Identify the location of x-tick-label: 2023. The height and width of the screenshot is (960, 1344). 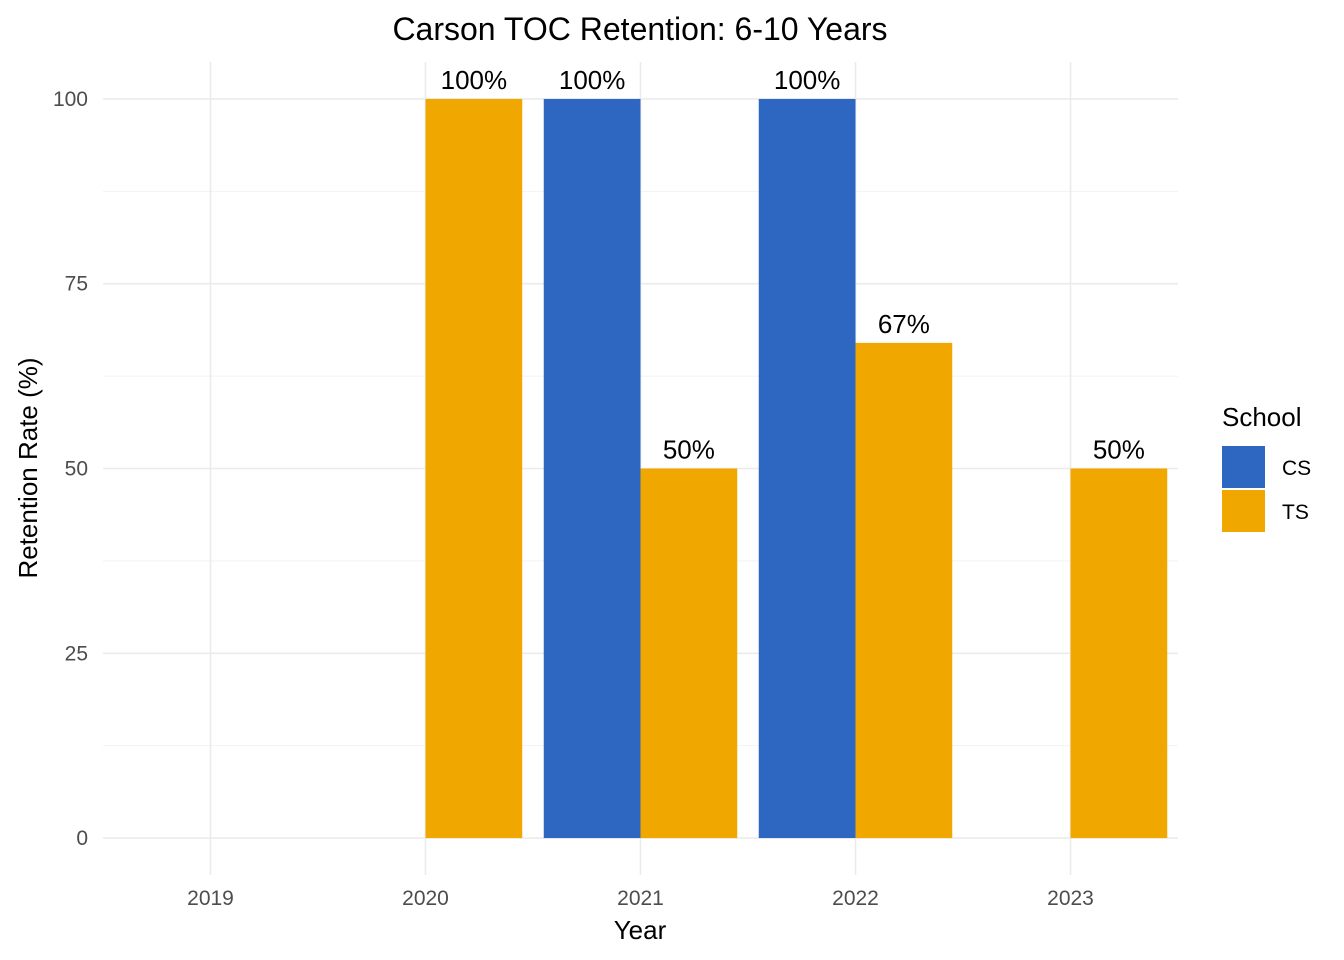
(1070, 898).